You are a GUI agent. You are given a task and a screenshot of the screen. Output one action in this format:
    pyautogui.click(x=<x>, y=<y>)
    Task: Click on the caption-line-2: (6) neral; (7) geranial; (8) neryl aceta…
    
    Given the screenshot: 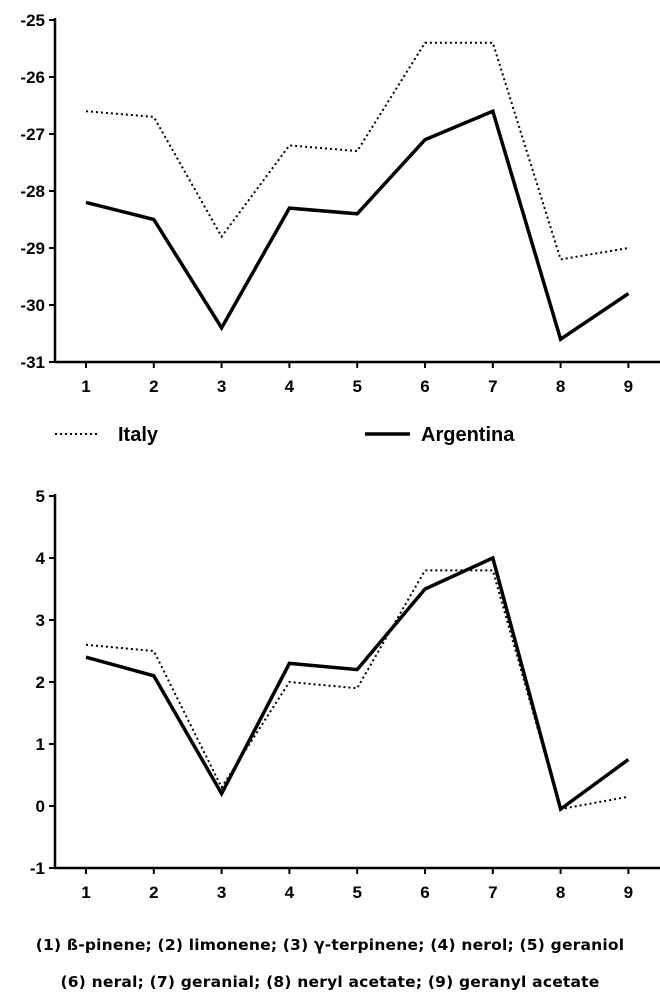 What is the action you would take?
    pyautogui.click(x=330, y=982)
    